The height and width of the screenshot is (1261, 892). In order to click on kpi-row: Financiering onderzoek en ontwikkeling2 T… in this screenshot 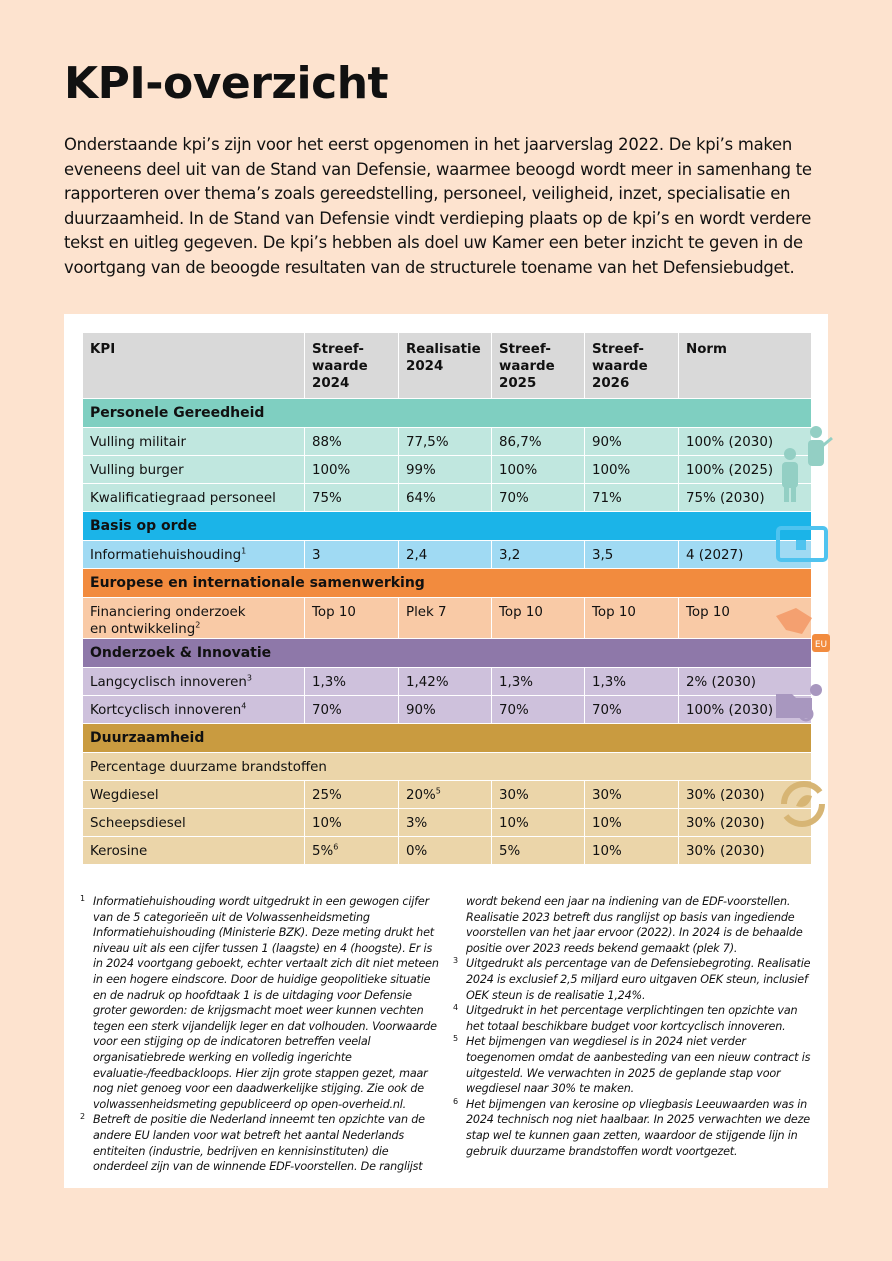, I will do `click(447, 618)`.